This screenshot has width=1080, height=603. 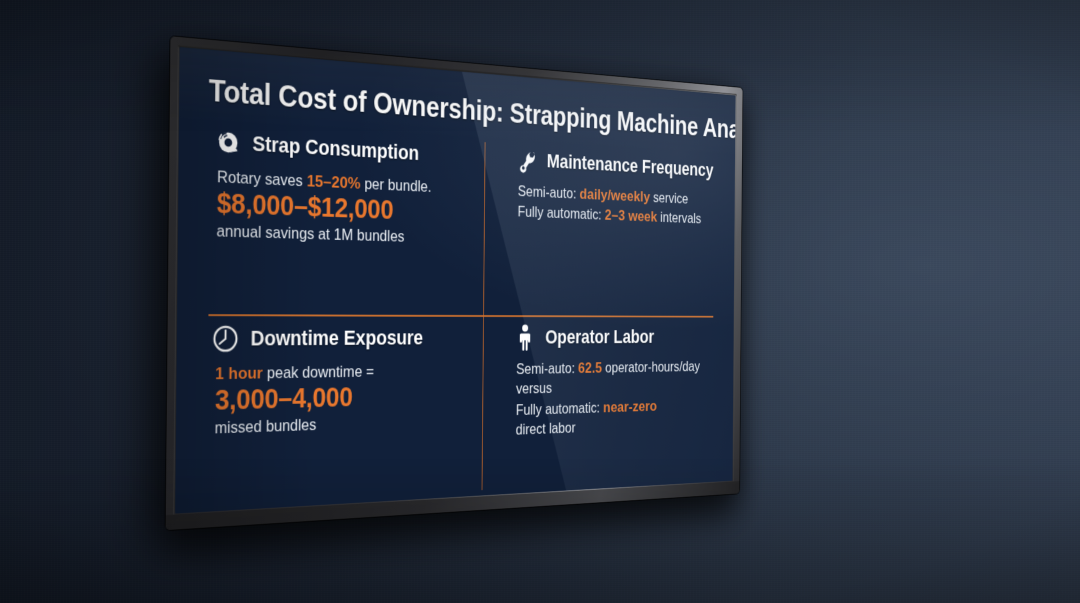 What do you see at coordinates (341, 148) in the screenshot?
I see `quadrant-header: Strap Consumption` at bounding box center [341, 148].